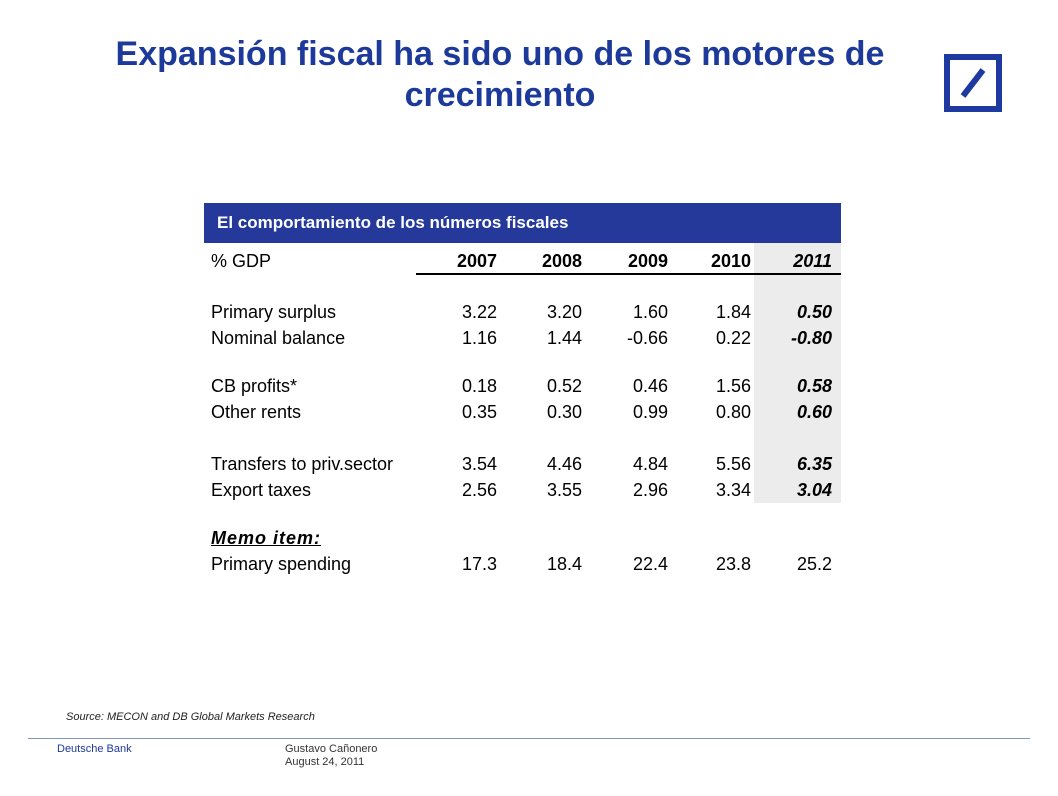 This screenshot has width=1058, height=796. I want to click on deutsche-bank-logo-icon, so click(973, 83).